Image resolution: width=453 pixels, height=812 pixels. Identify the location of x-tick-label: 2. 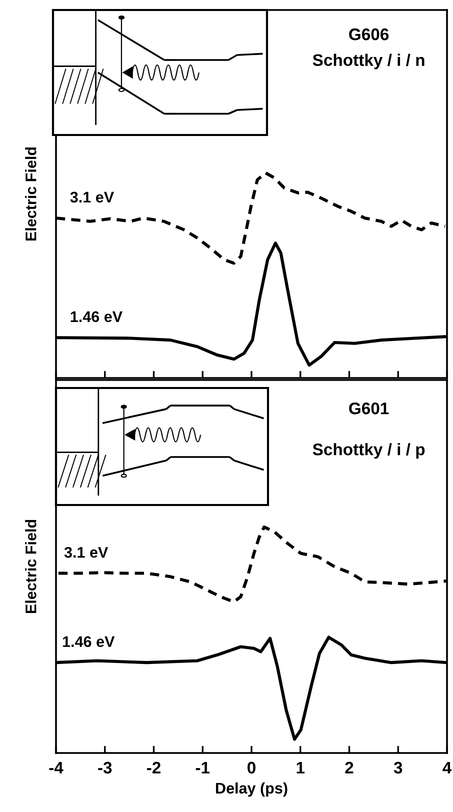
(349, 768).